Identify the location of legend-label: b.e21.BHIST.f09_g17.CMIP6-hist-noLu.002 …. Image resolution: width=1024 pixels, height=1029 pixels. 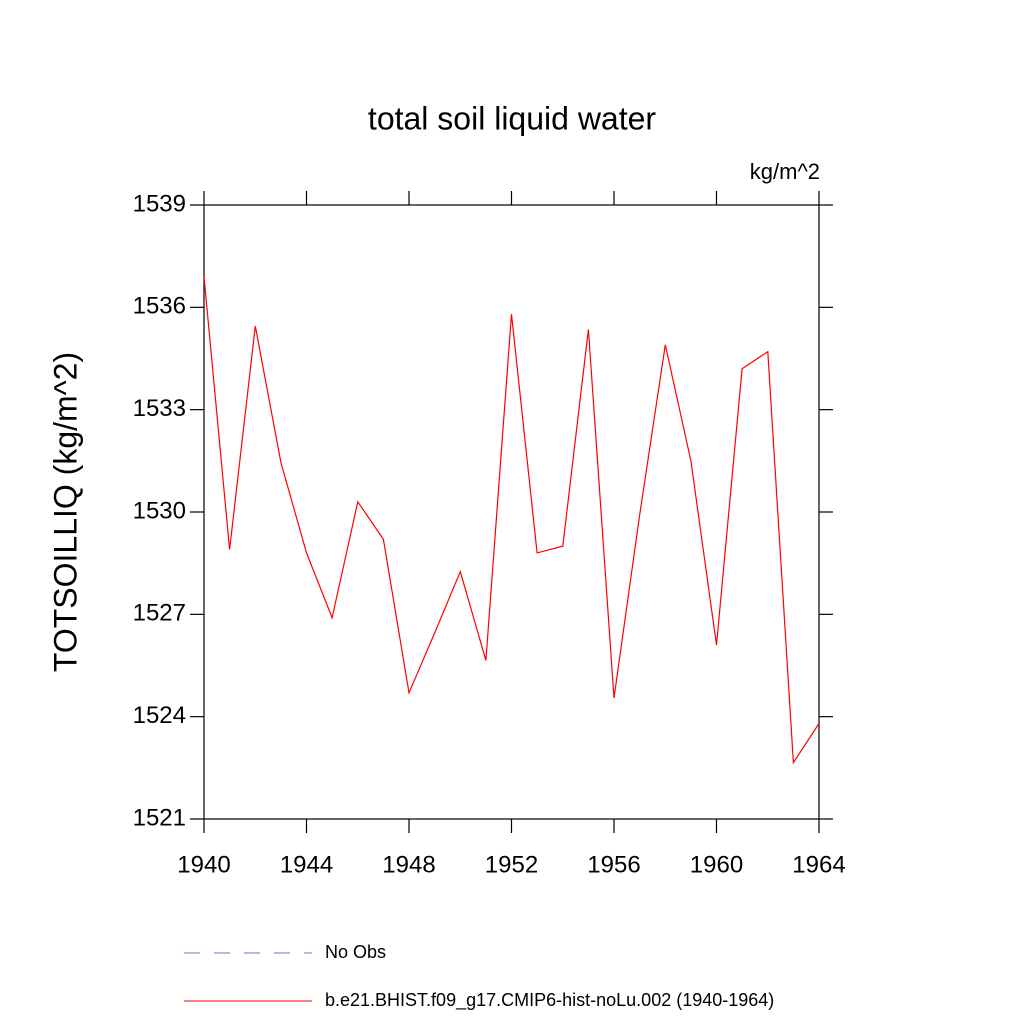
(549, 1000).